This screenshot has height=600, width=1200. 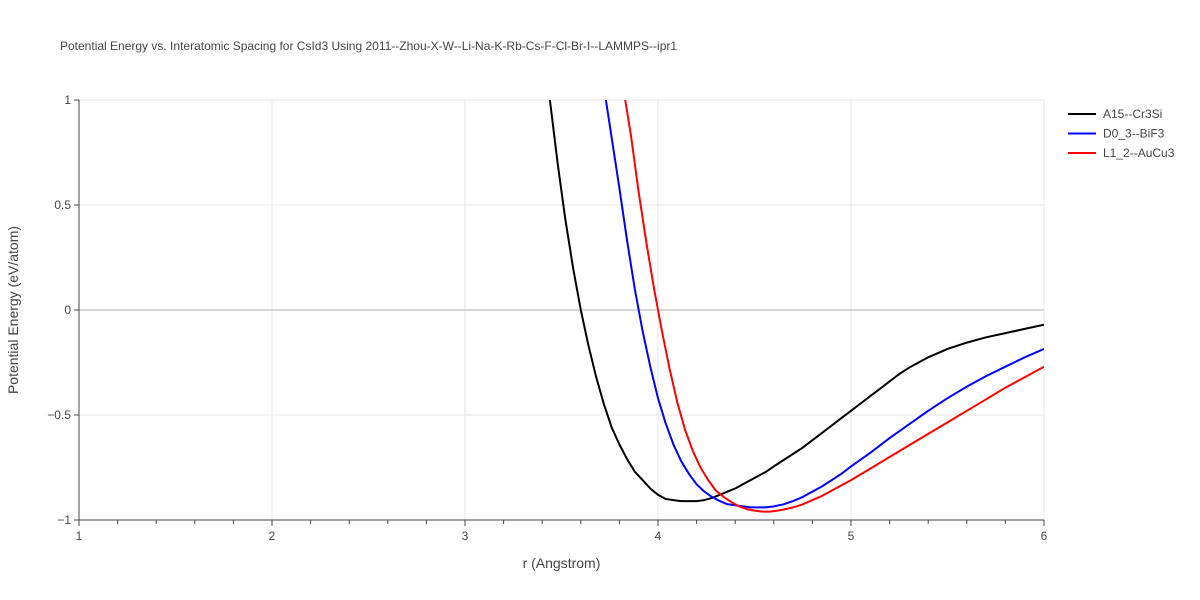 I want to click on x-tick-label: 6, so click(x=1044, y=536).